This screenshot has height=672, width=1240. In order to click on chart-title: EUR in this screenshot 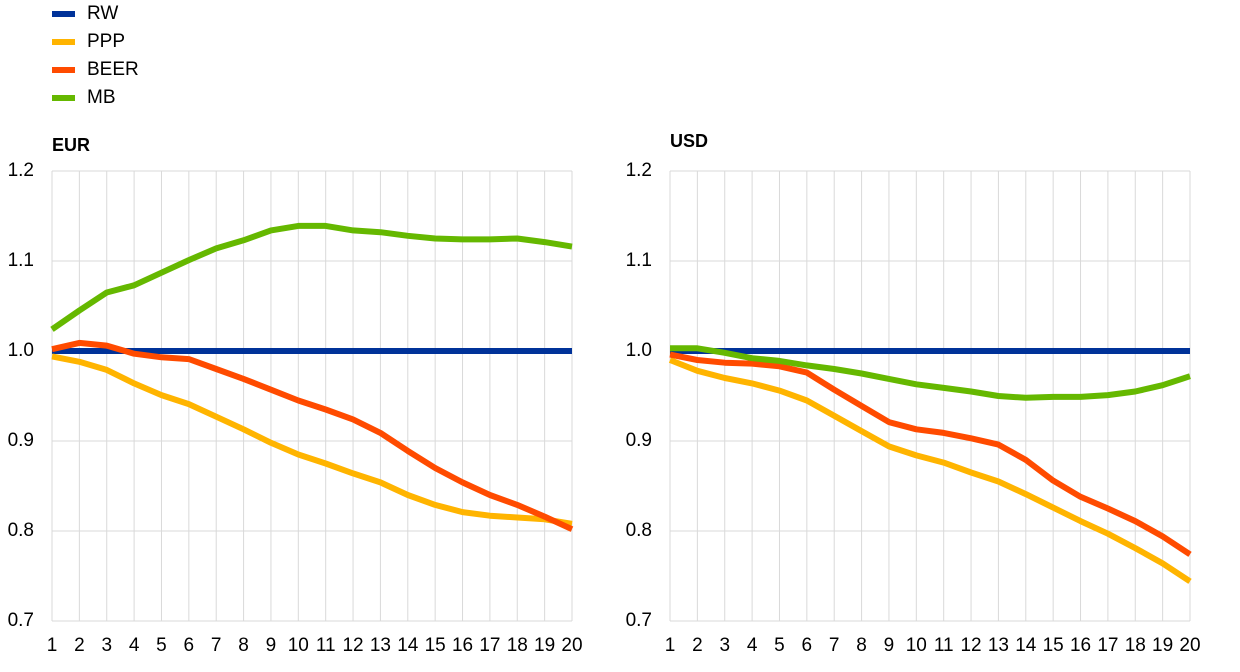, I will do `click(71, 145)`.